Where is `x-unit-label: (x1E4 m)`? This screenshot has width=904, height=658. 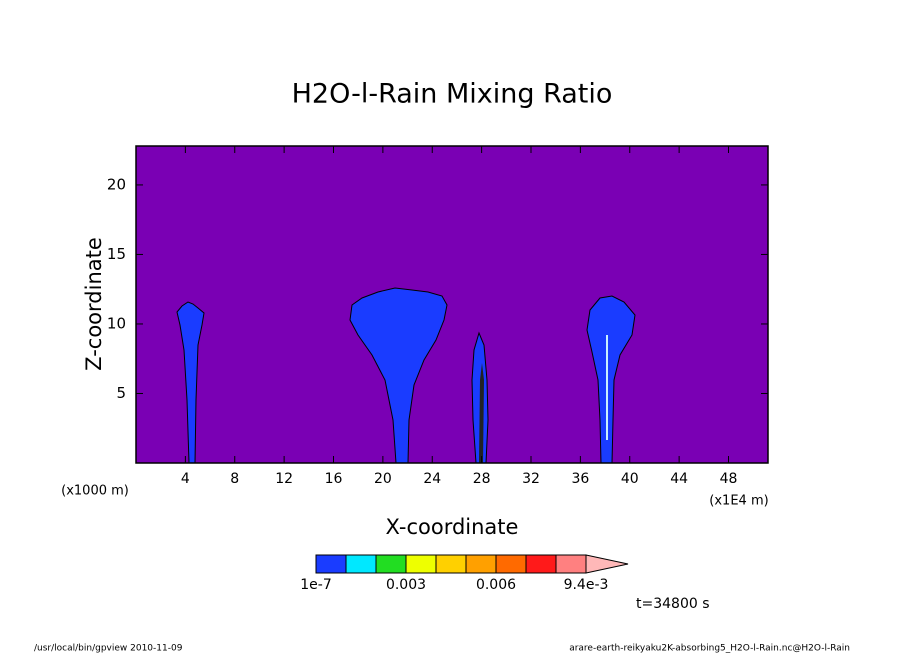
x-unit-label: (x1E4 m) is located at coordinates (738, 501).